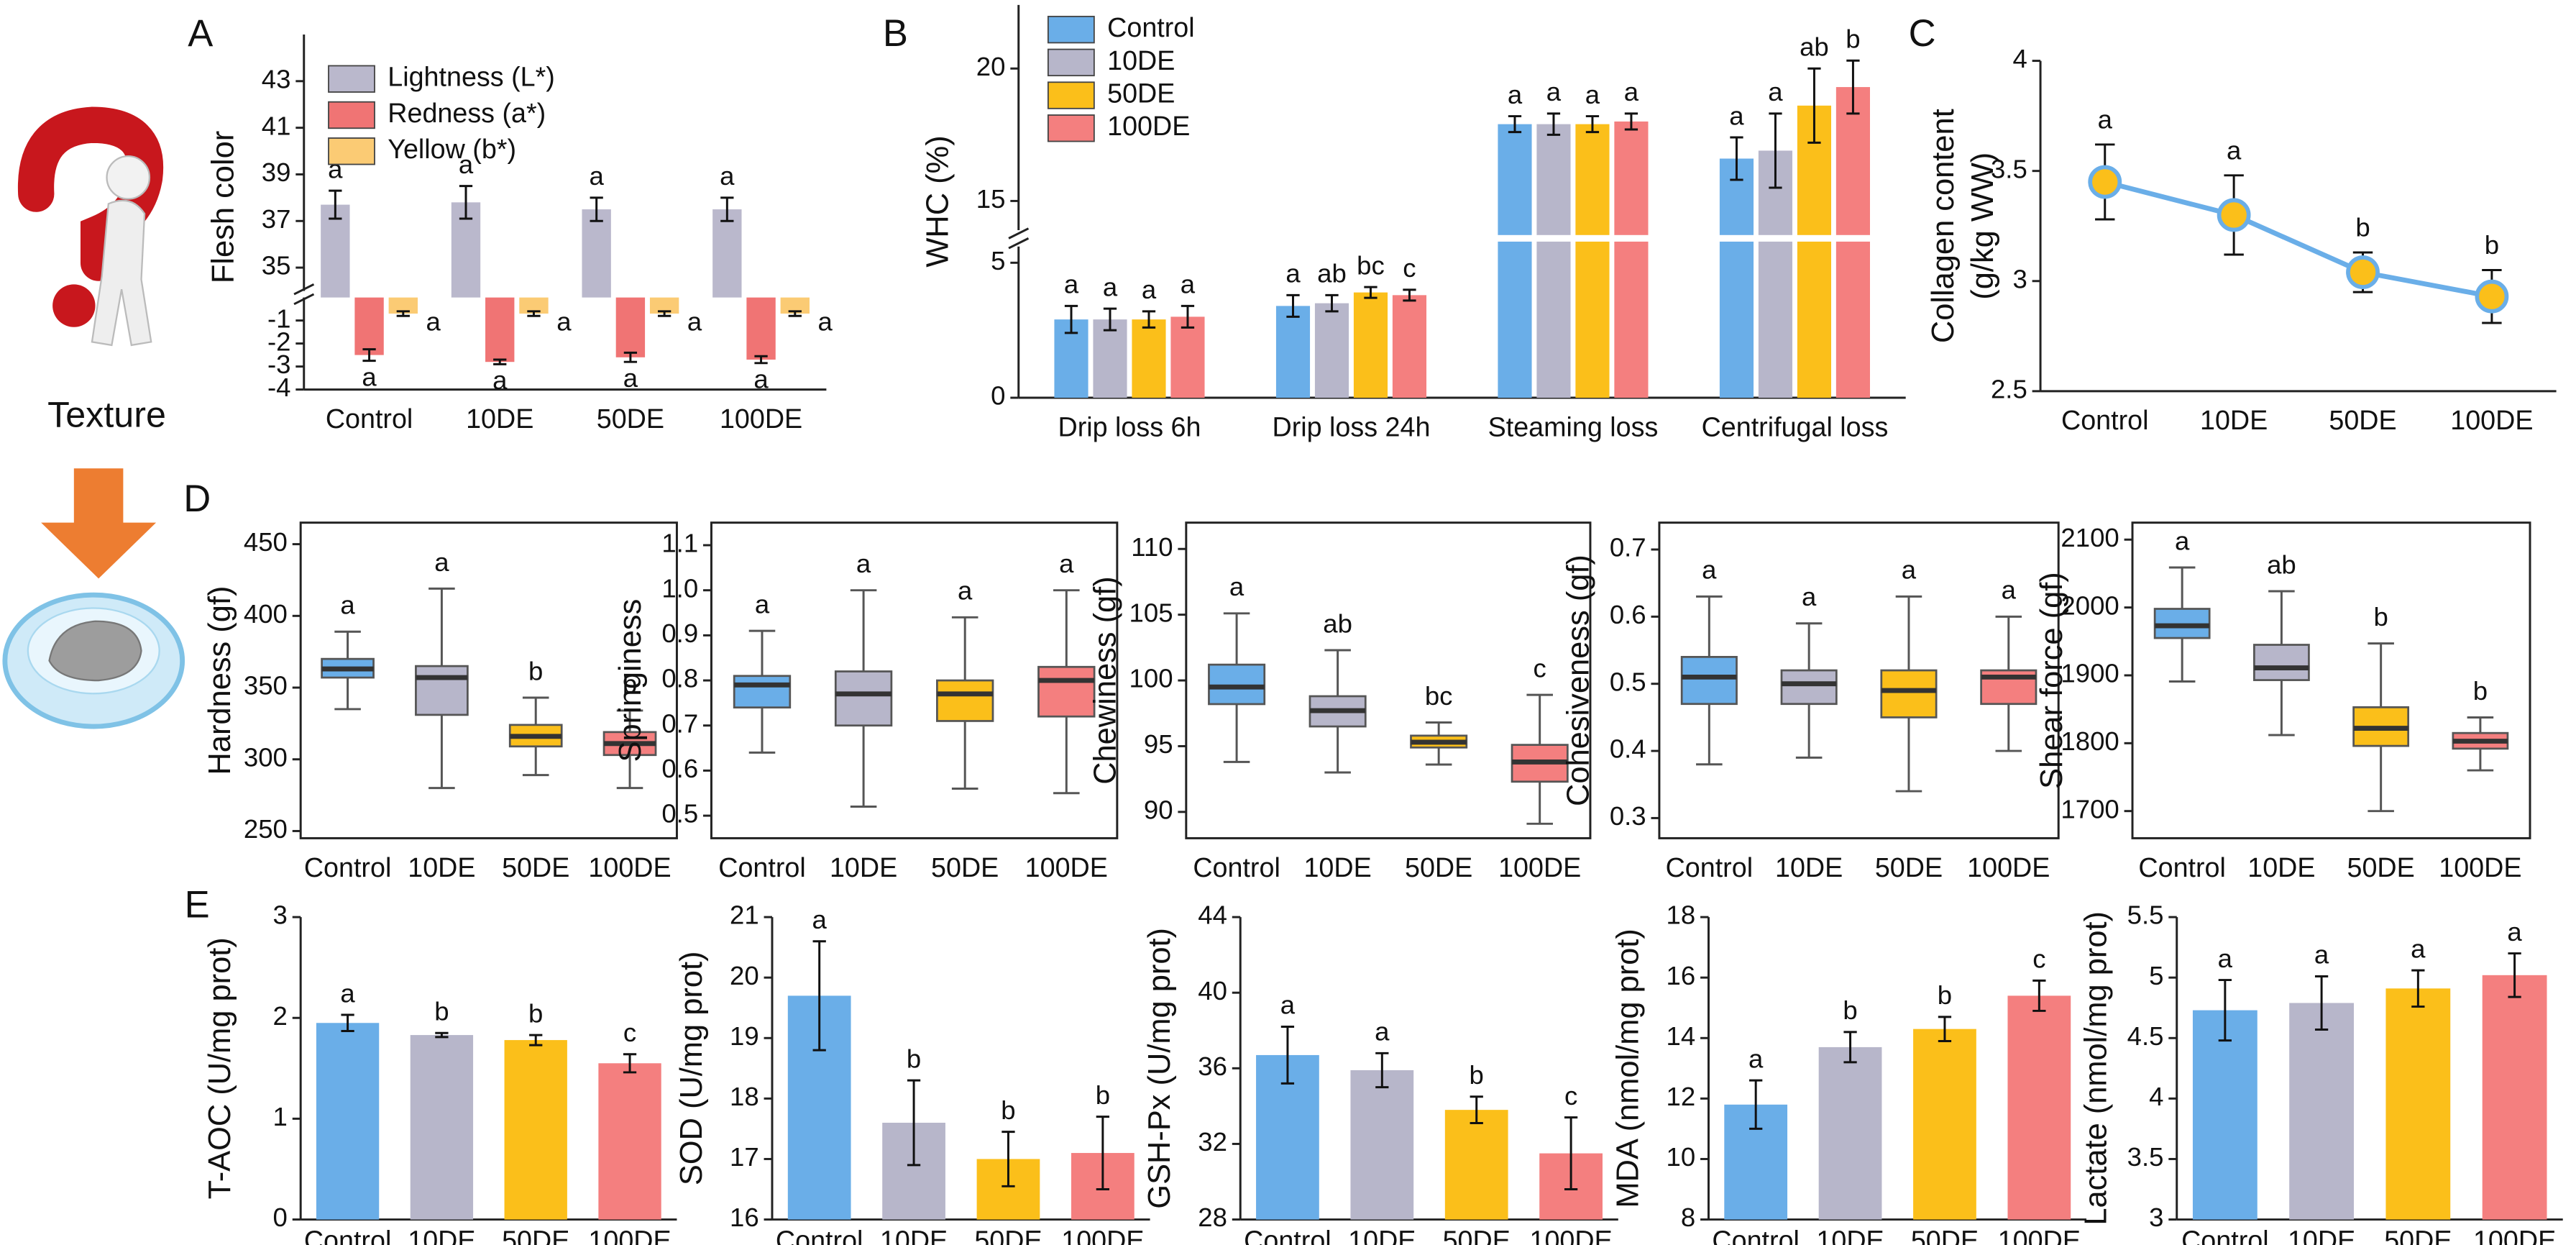  What do you see at coordinates (1371, 265) in the screenshot?
I see `significance-letter: bc` at bounding box center [1371, 265].